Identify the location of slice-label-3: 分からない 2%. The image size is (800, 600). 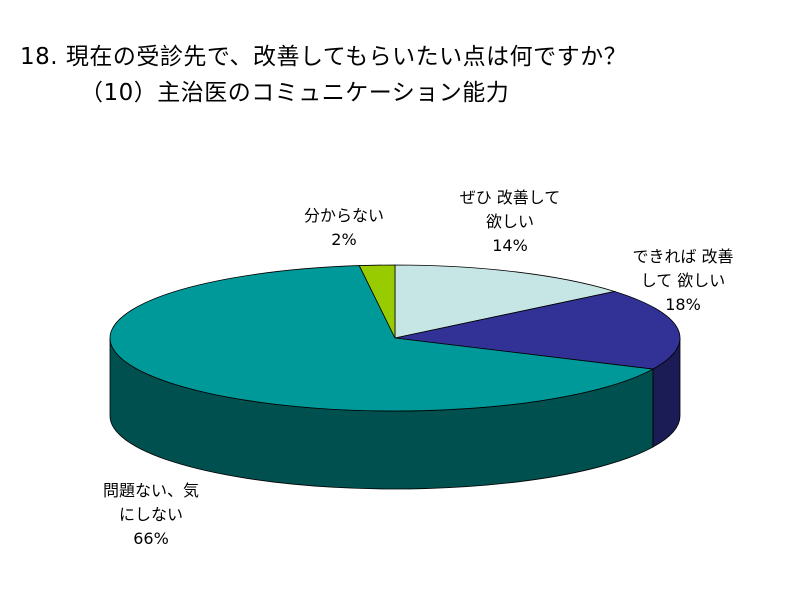
(344, 227).